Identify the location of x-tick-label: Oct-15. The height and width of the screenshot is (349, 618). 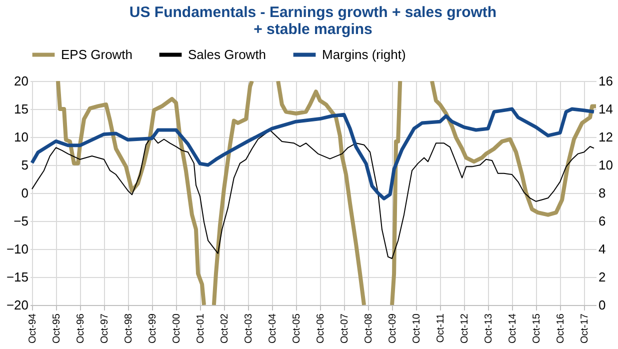
(537, 328).